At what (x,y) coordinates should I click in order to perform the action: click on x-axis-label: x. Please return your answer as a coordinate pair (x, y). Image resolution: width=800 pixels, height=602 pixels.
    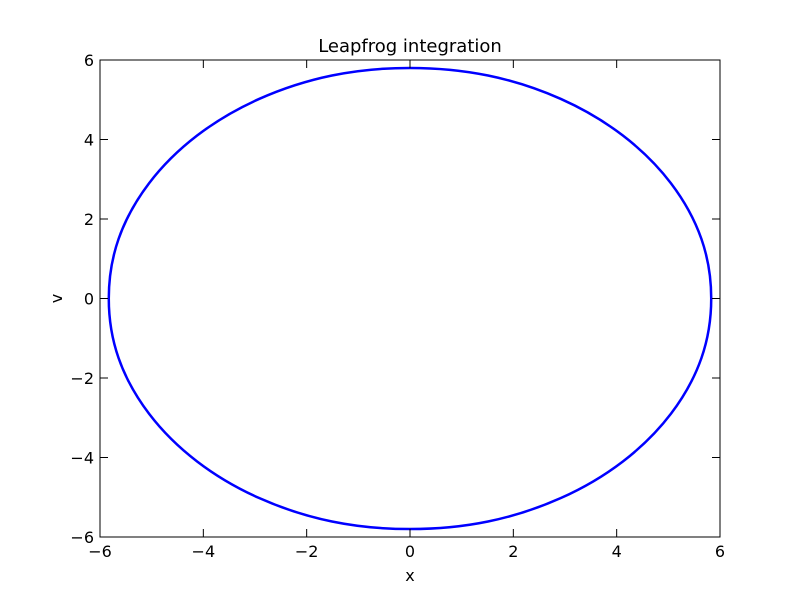
    Looking at the image, I should click on (409, 575).